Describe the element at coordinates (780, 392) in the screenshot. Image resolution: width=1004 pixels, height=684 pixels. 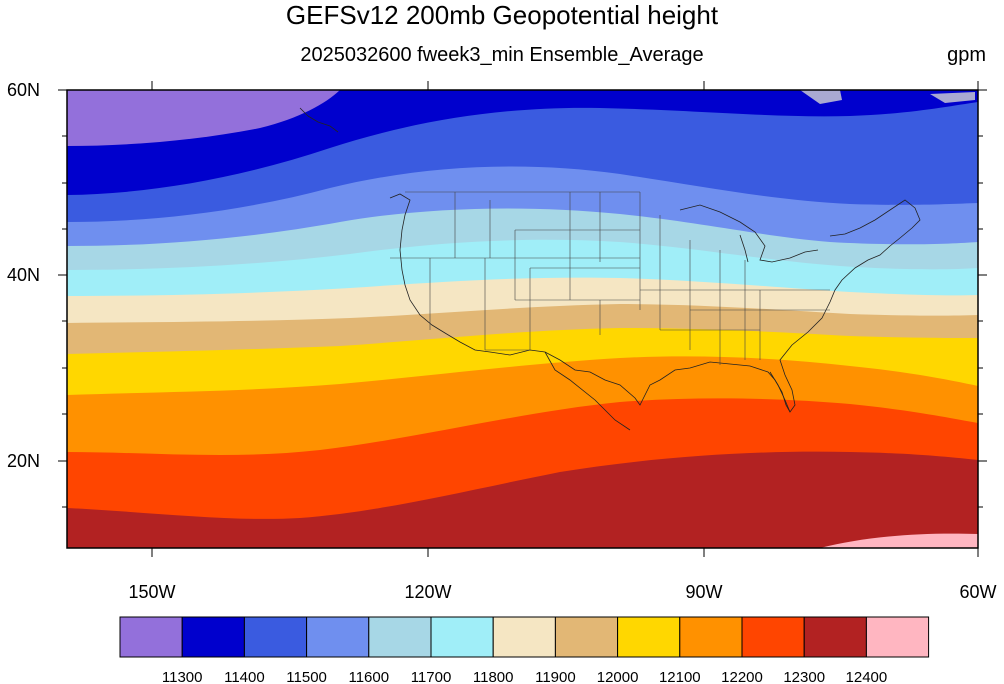
I see `florida-outline` at that location.